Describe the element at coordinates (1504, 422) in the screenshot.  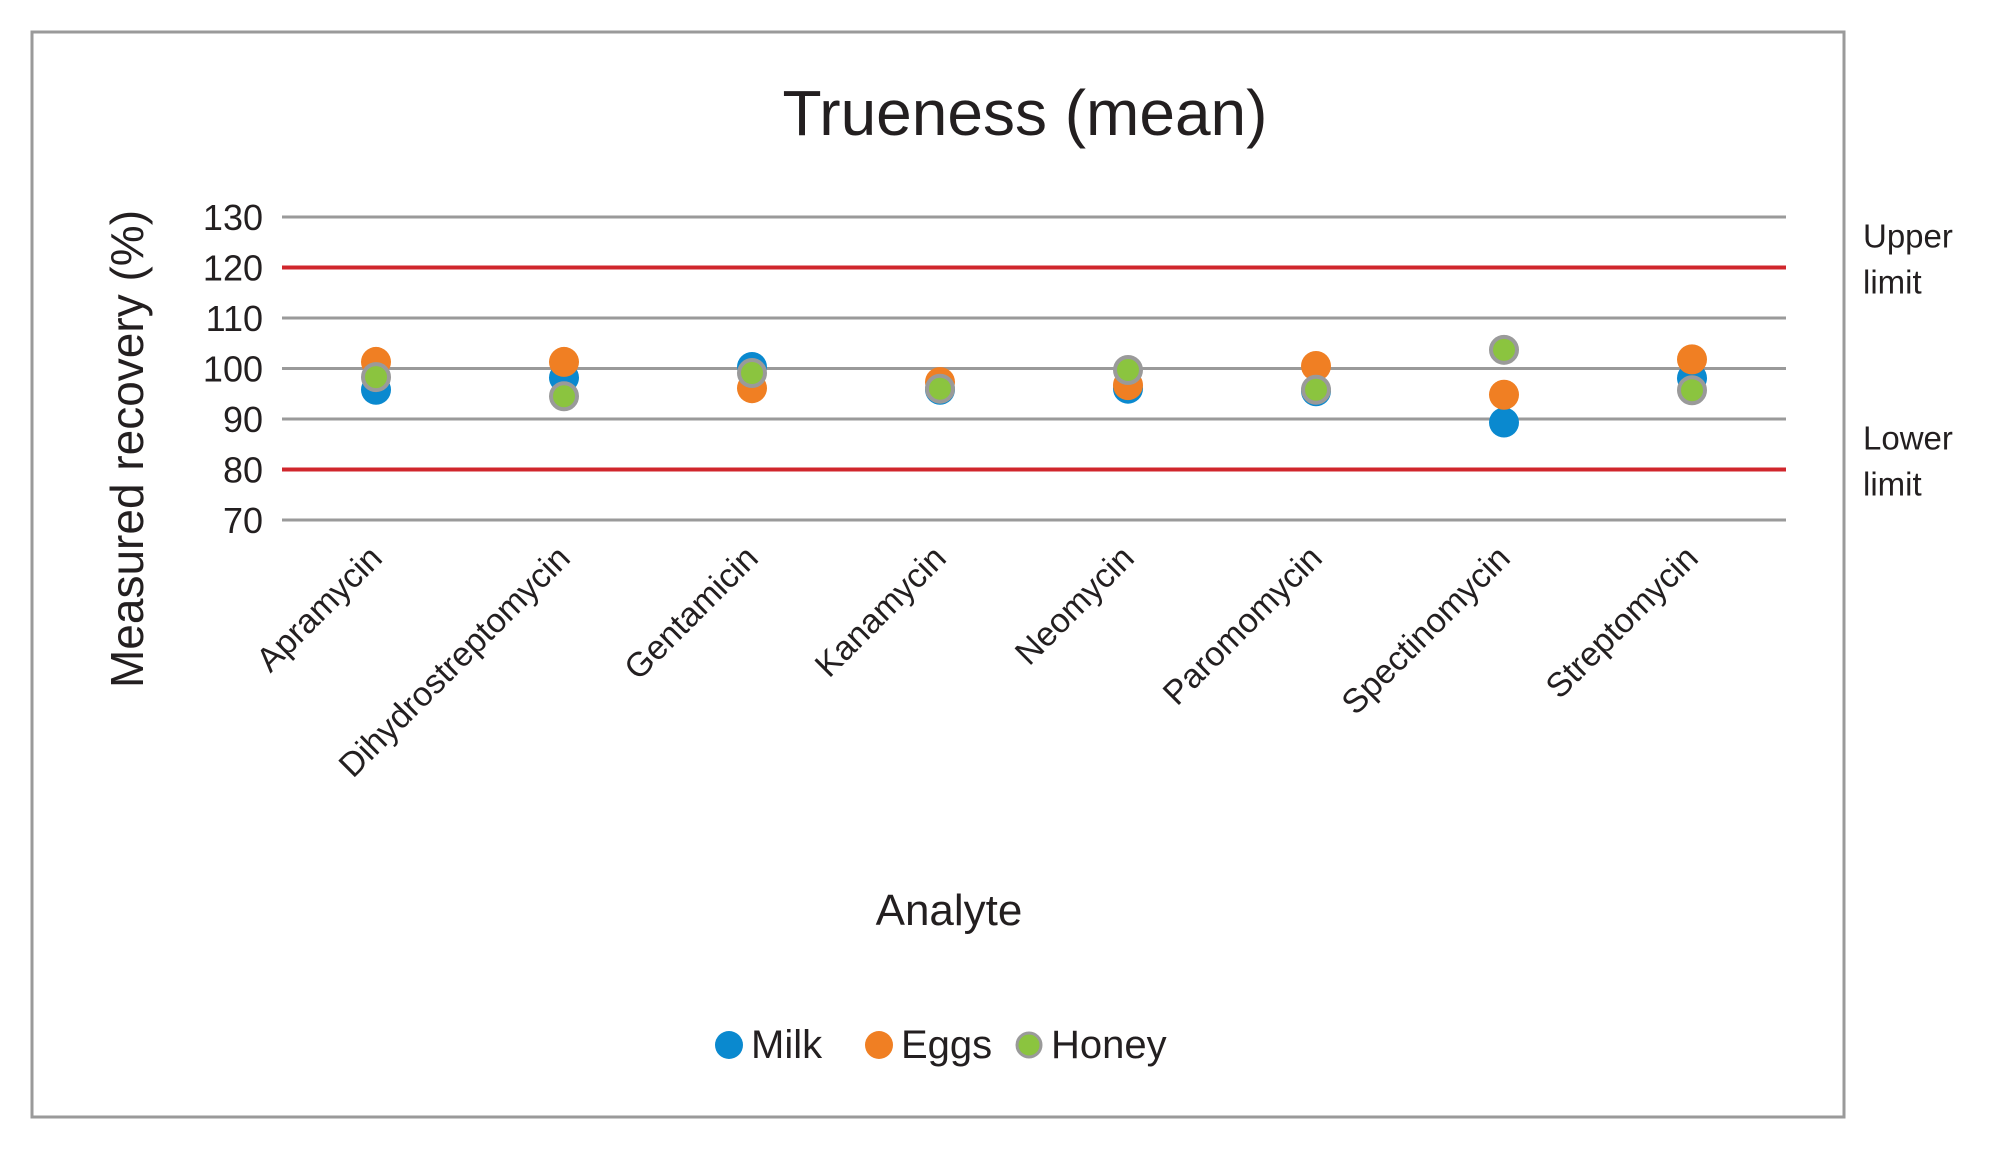
I see `data-point-milk` at that location.